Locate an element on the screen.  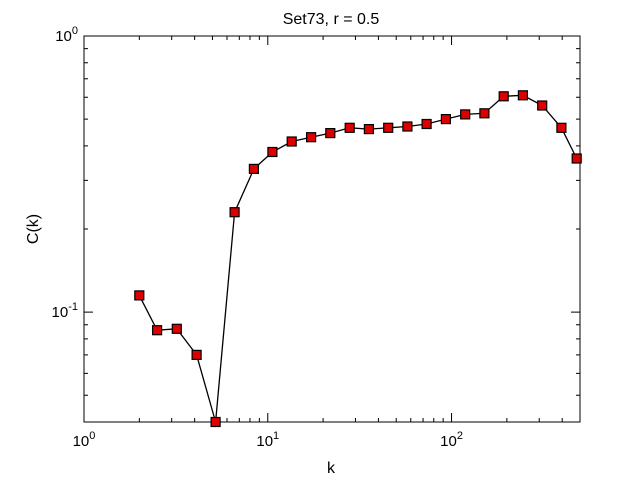
y-tick-labels: 10⁻¹ 10⁰ is located at coordinates (65, 173).